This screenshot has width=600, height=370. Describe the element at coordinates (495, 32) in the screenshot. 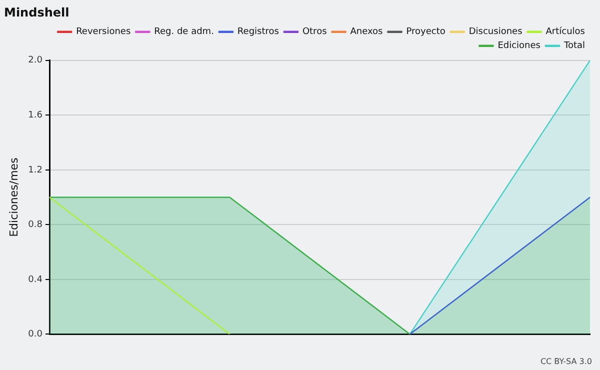

I see `legend-label: Discusiones` at that location.